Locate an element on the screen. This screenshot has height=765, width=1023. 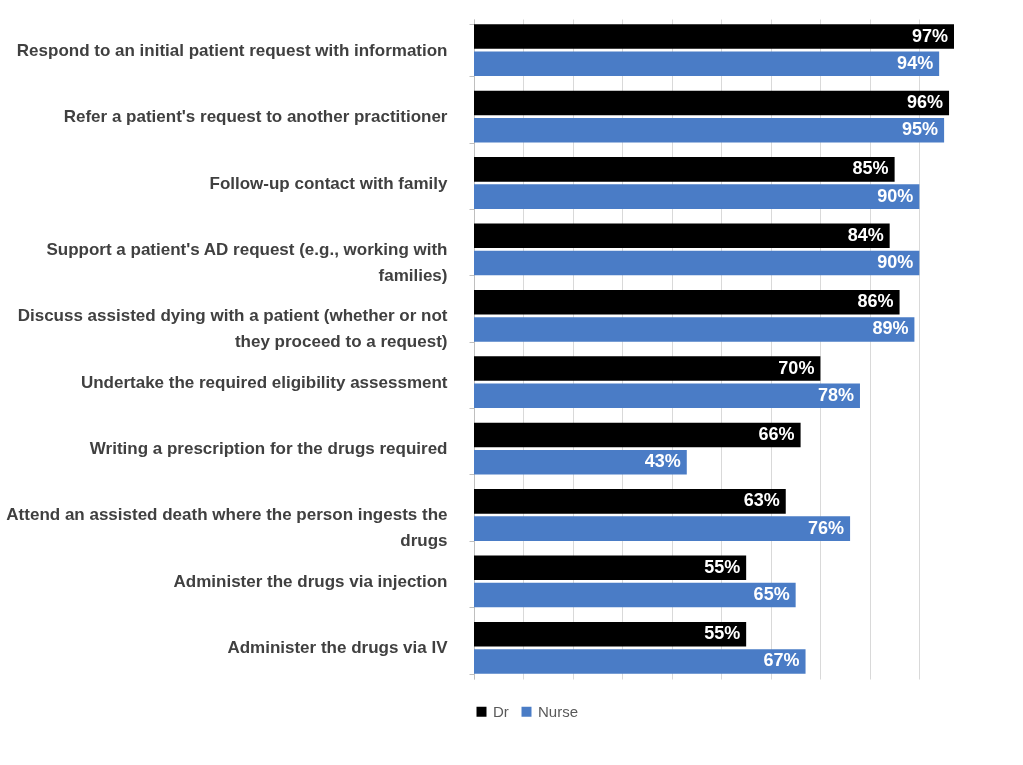
y-tick-label: Writing a prescription for the drugs required is located at coordinates (268, 449).